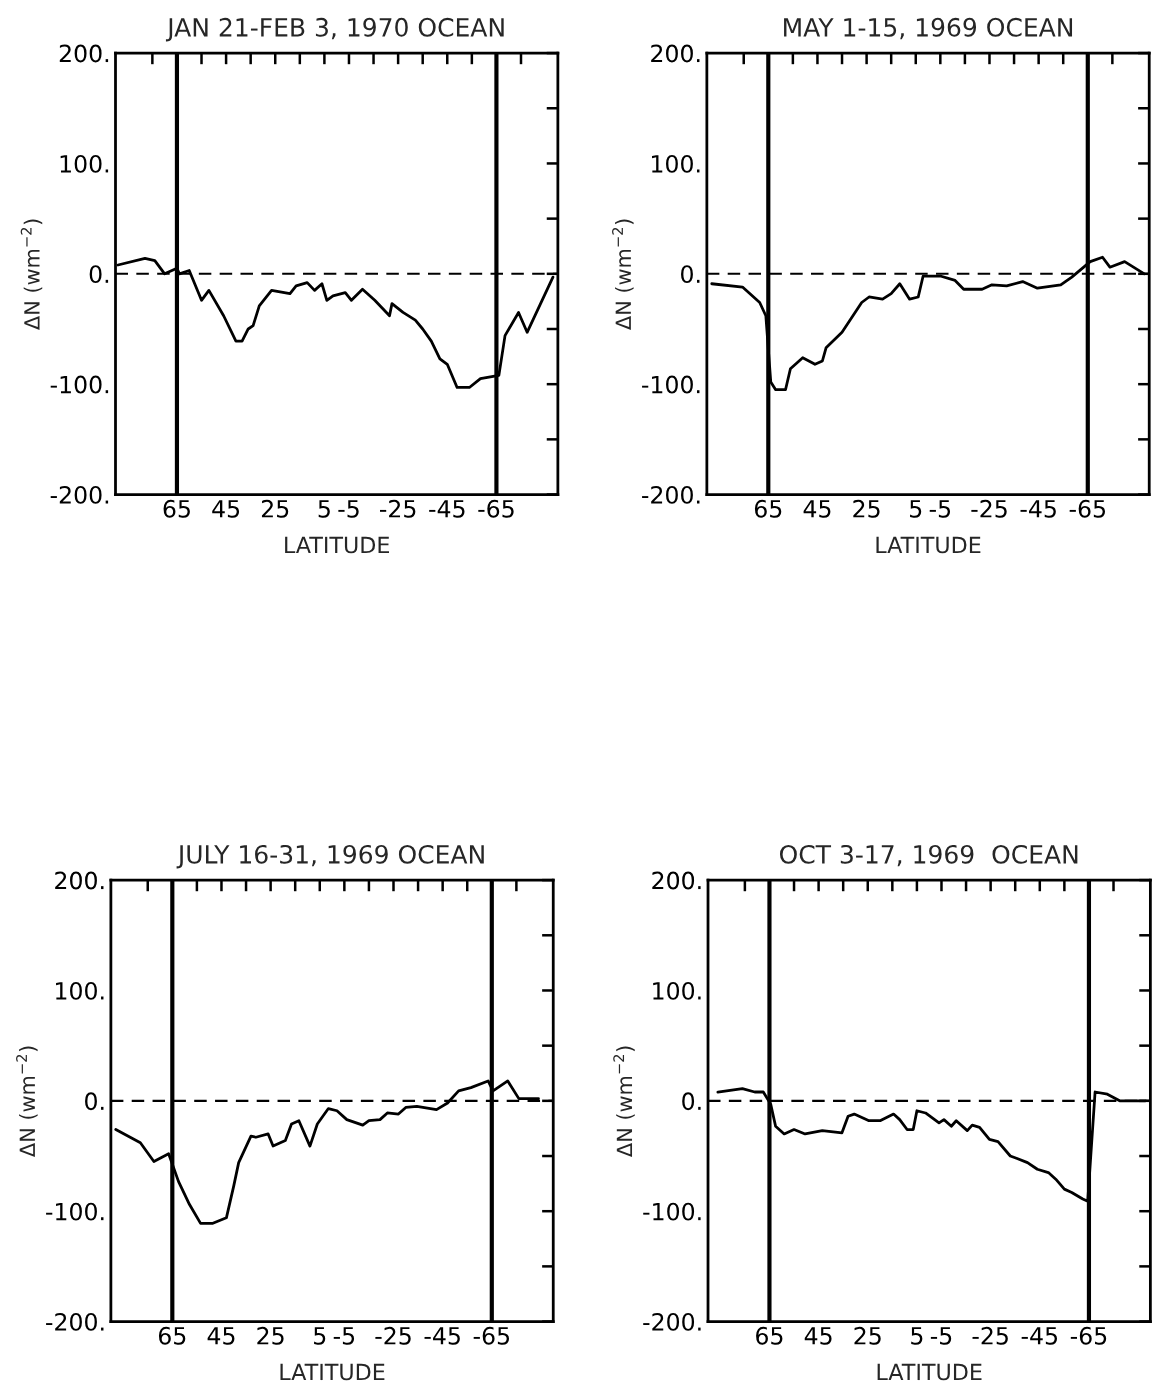 The height and width of the screenshot is (1397, 1155). What do you see at coordinates (334, 29) in the screenshot?
I see `chart-title: JAN 21-FEB 3, 1970 OCEAN` at bounding box center [334, 29].